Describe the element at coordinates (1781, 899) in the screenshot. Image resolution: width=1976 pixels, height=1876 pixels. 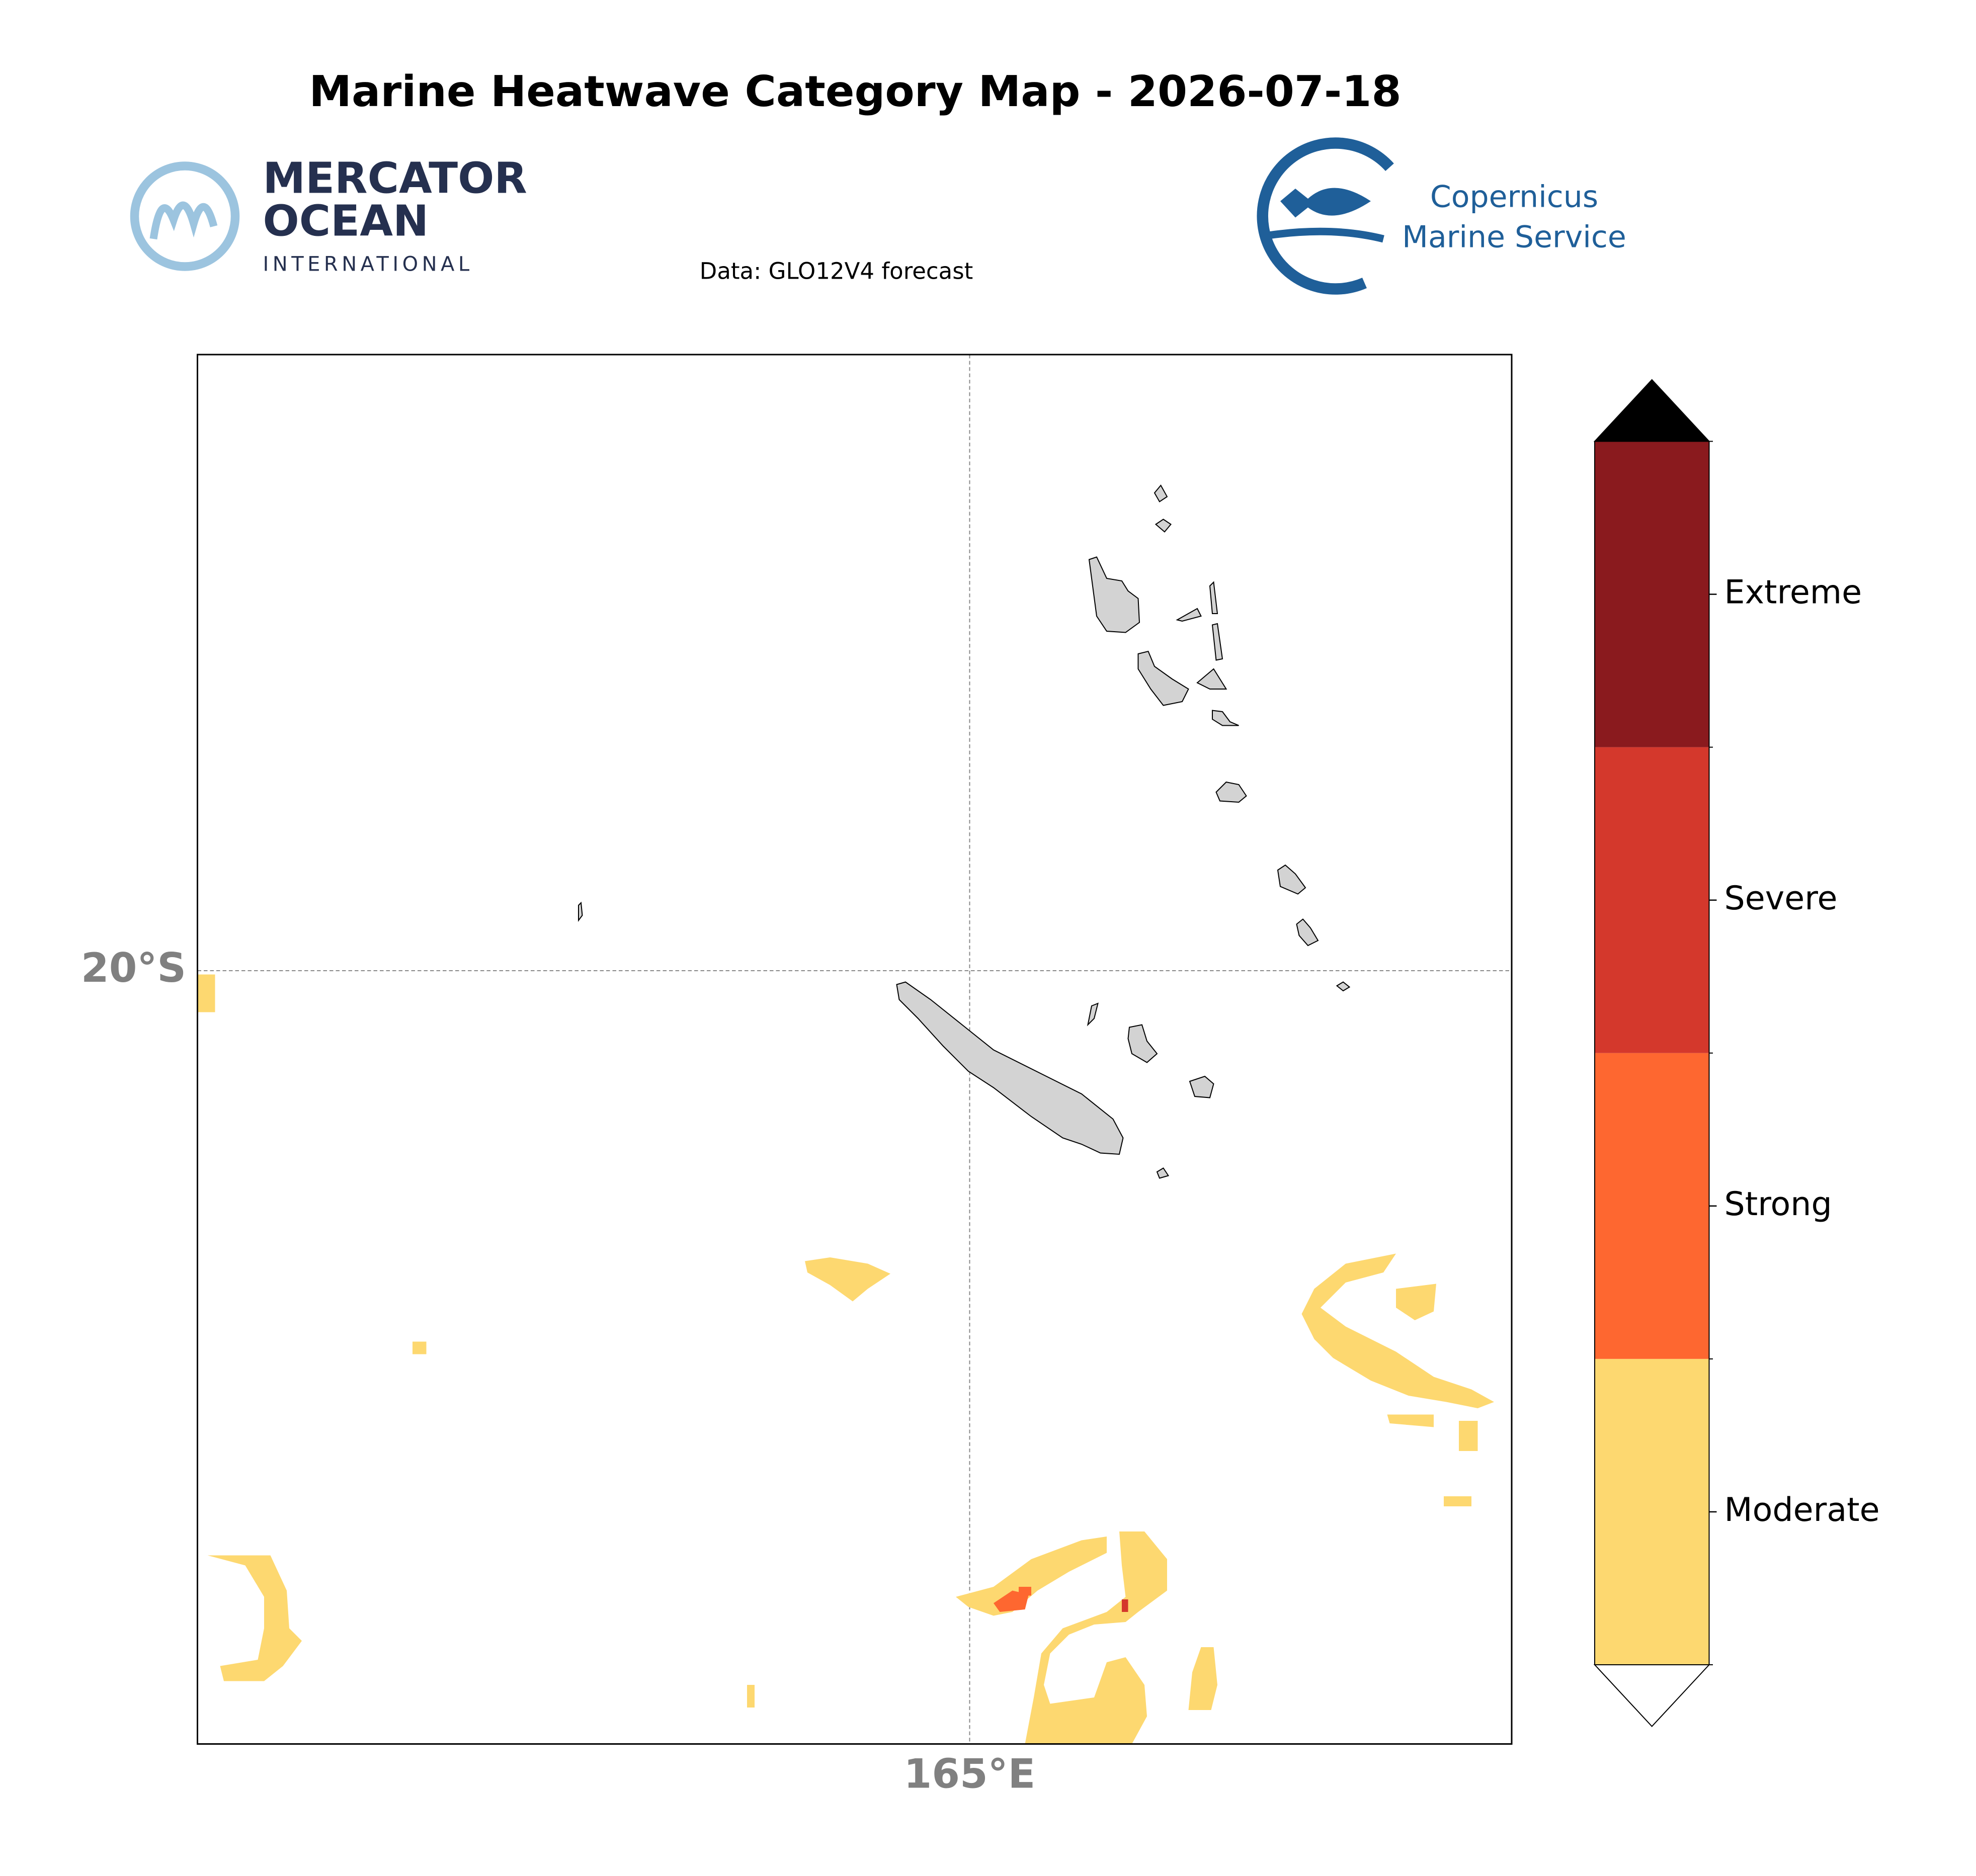
I see `colorbar-label: Severe` at that location.